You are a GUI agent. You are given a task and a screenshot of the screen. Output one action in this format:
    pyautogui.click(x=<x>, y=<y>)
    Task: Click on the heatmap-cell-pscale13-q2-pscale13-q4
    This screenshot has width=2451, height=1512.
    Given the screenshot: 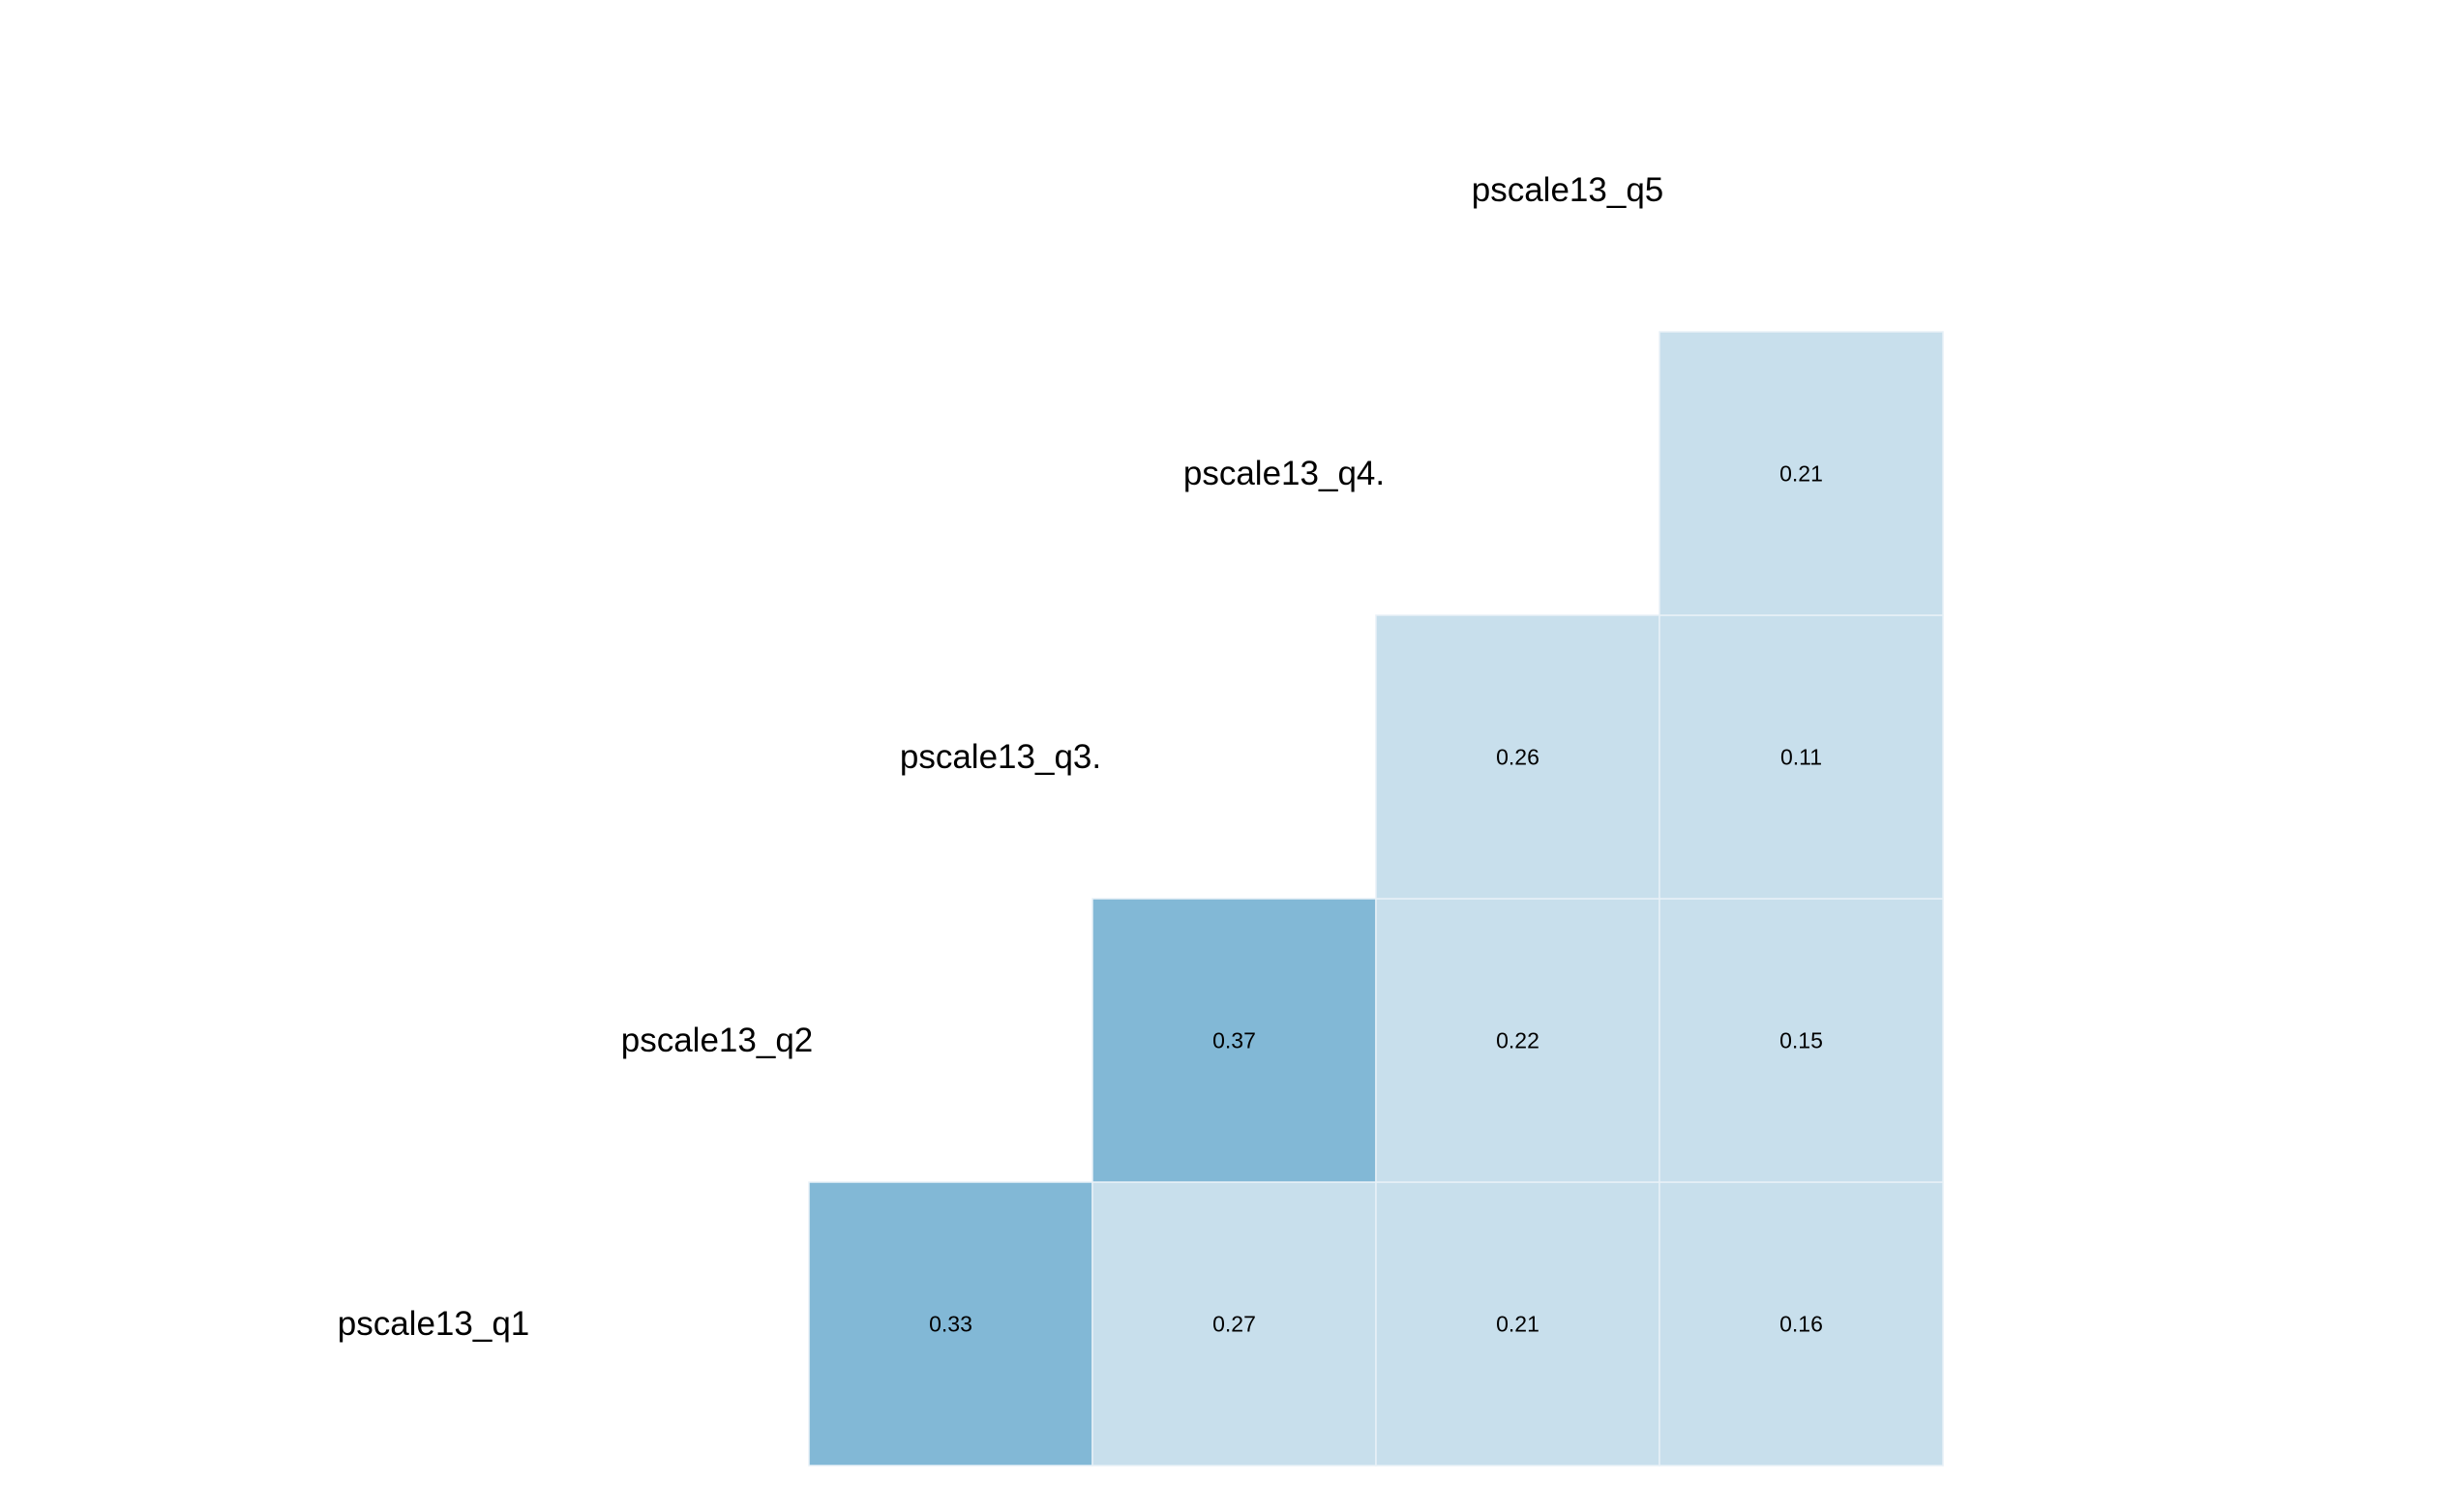 What is the action you would take?
    pyautogui.click(x=1517, y=1041)
    